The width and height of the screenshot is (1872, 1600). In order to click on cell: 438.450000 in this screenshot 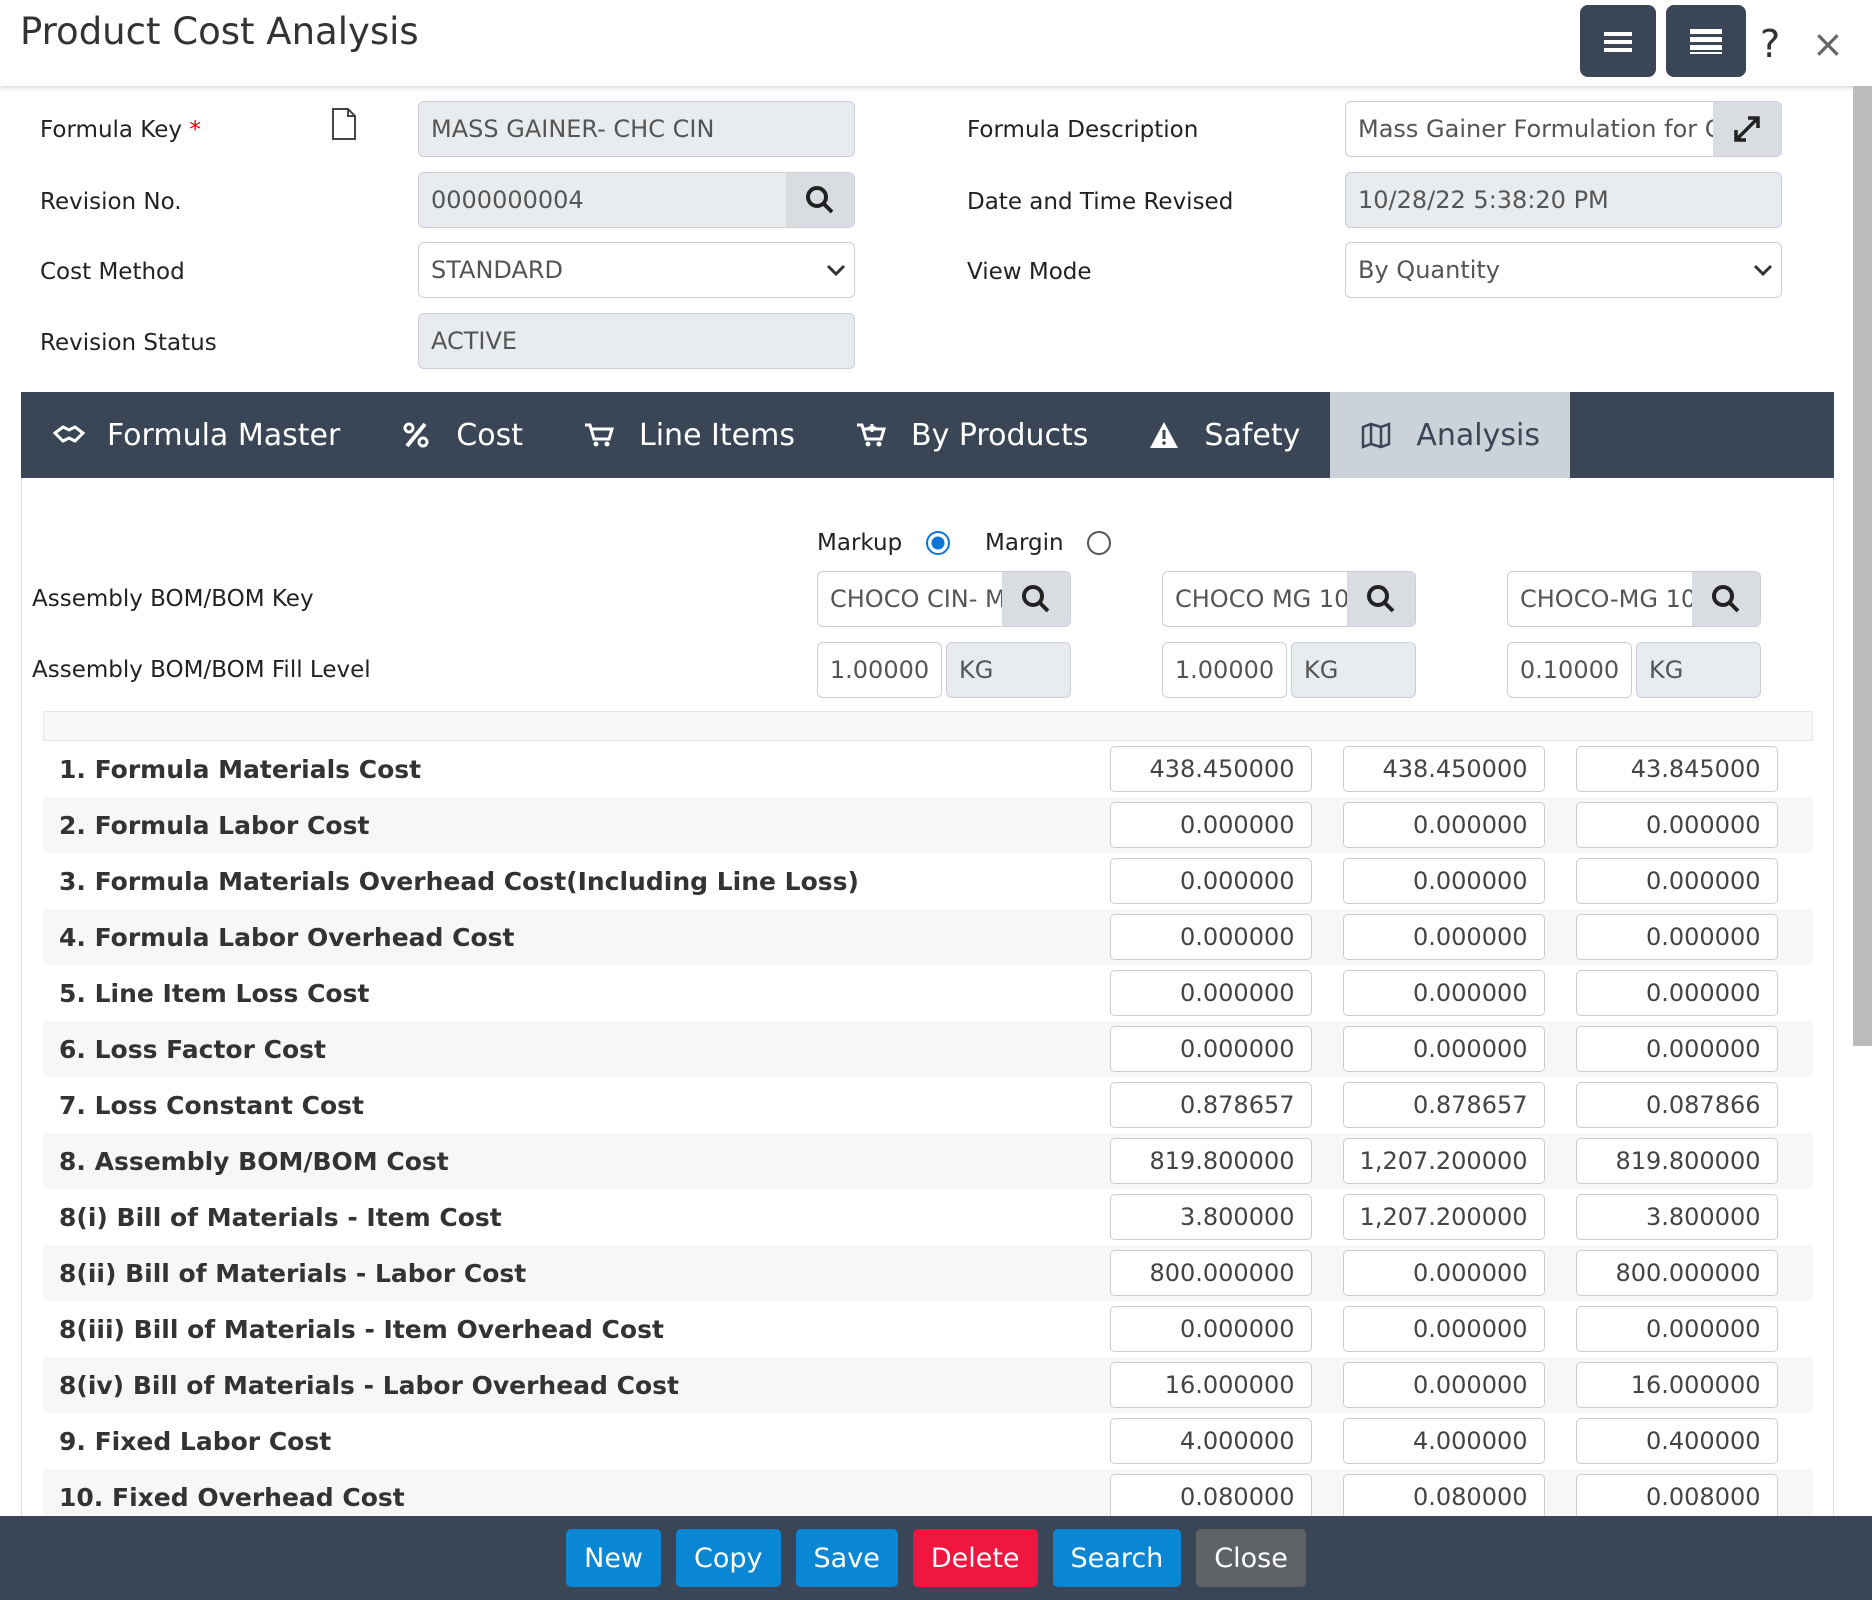, I will do `click(1443, 769)`.